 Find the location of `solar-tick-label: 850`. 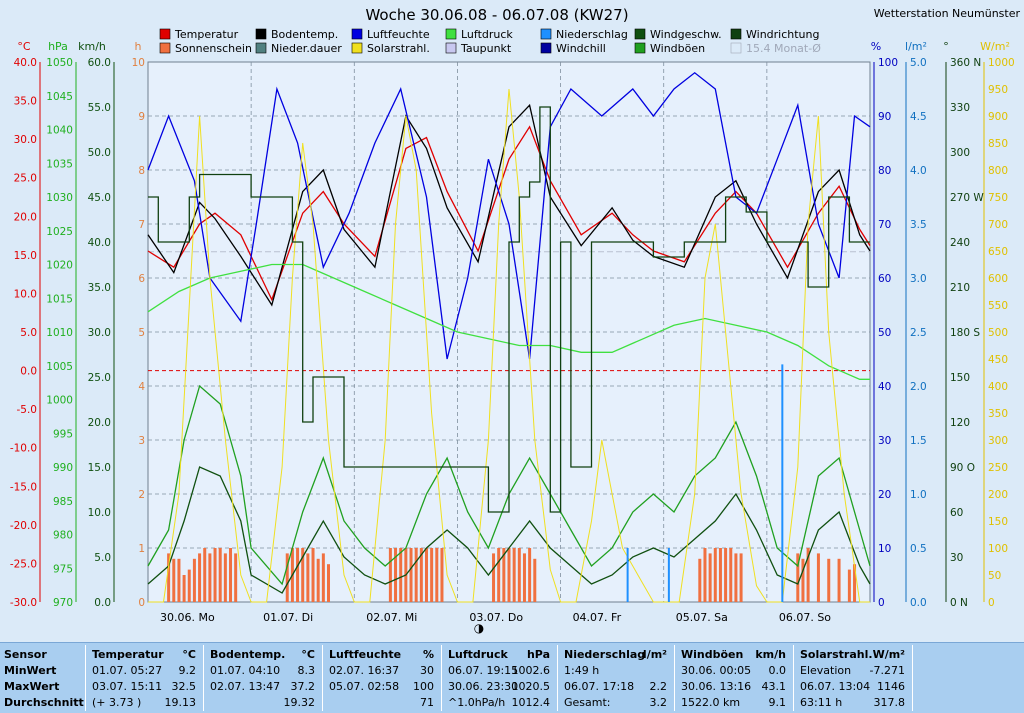

solar-tick-label: 850 is located at coordinates (998, 144).